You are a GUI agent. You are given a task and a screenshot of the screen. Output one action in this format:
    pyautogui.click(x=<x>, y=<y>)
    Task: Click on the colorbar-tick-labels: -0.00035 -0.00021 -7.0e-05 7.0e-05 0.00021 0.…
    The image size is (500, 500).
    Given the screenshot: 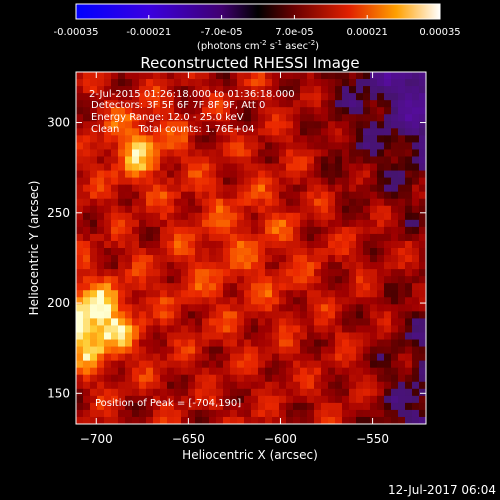 What is the action you would take?
    pyautogui.click(x=257, y=32)
    